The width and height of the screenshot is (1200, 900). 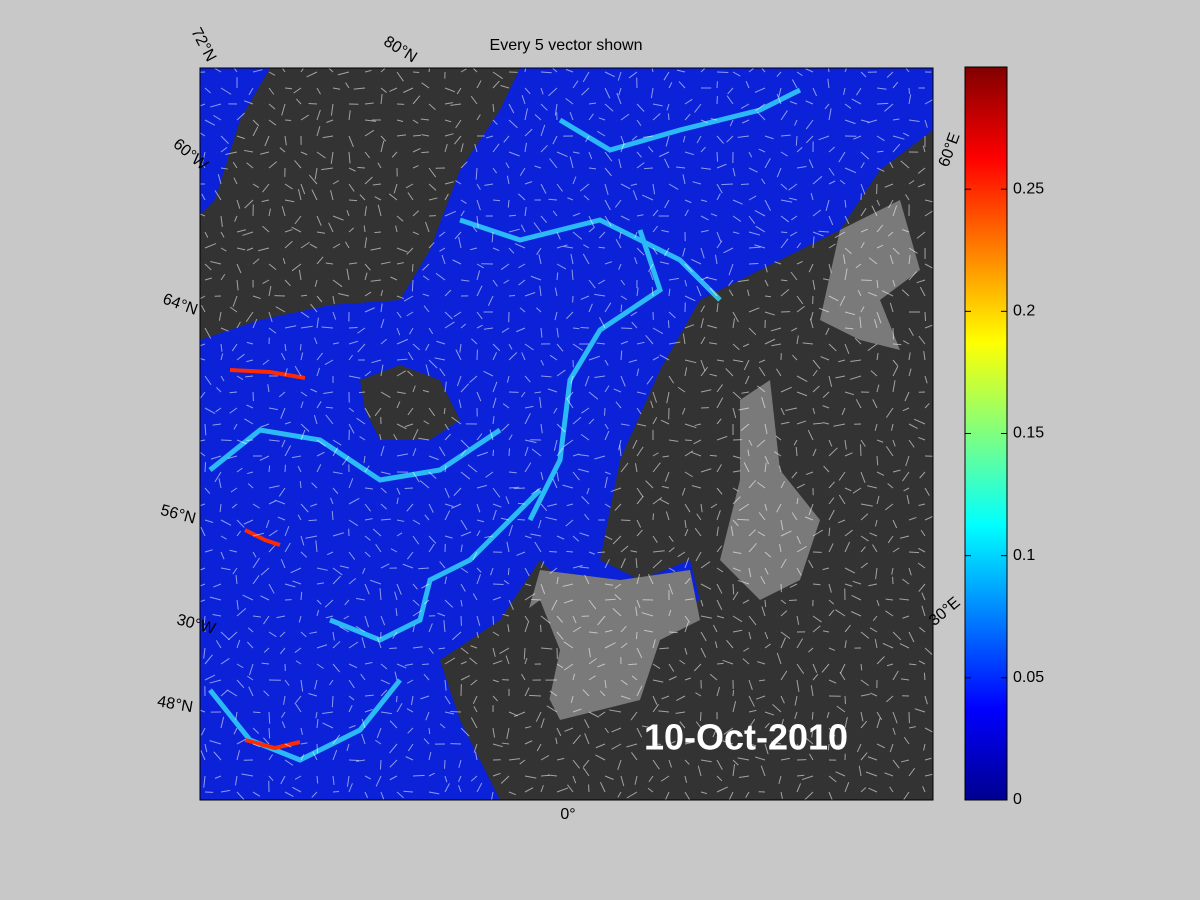 I want to click on strong-current, so click(x=267, y=374).